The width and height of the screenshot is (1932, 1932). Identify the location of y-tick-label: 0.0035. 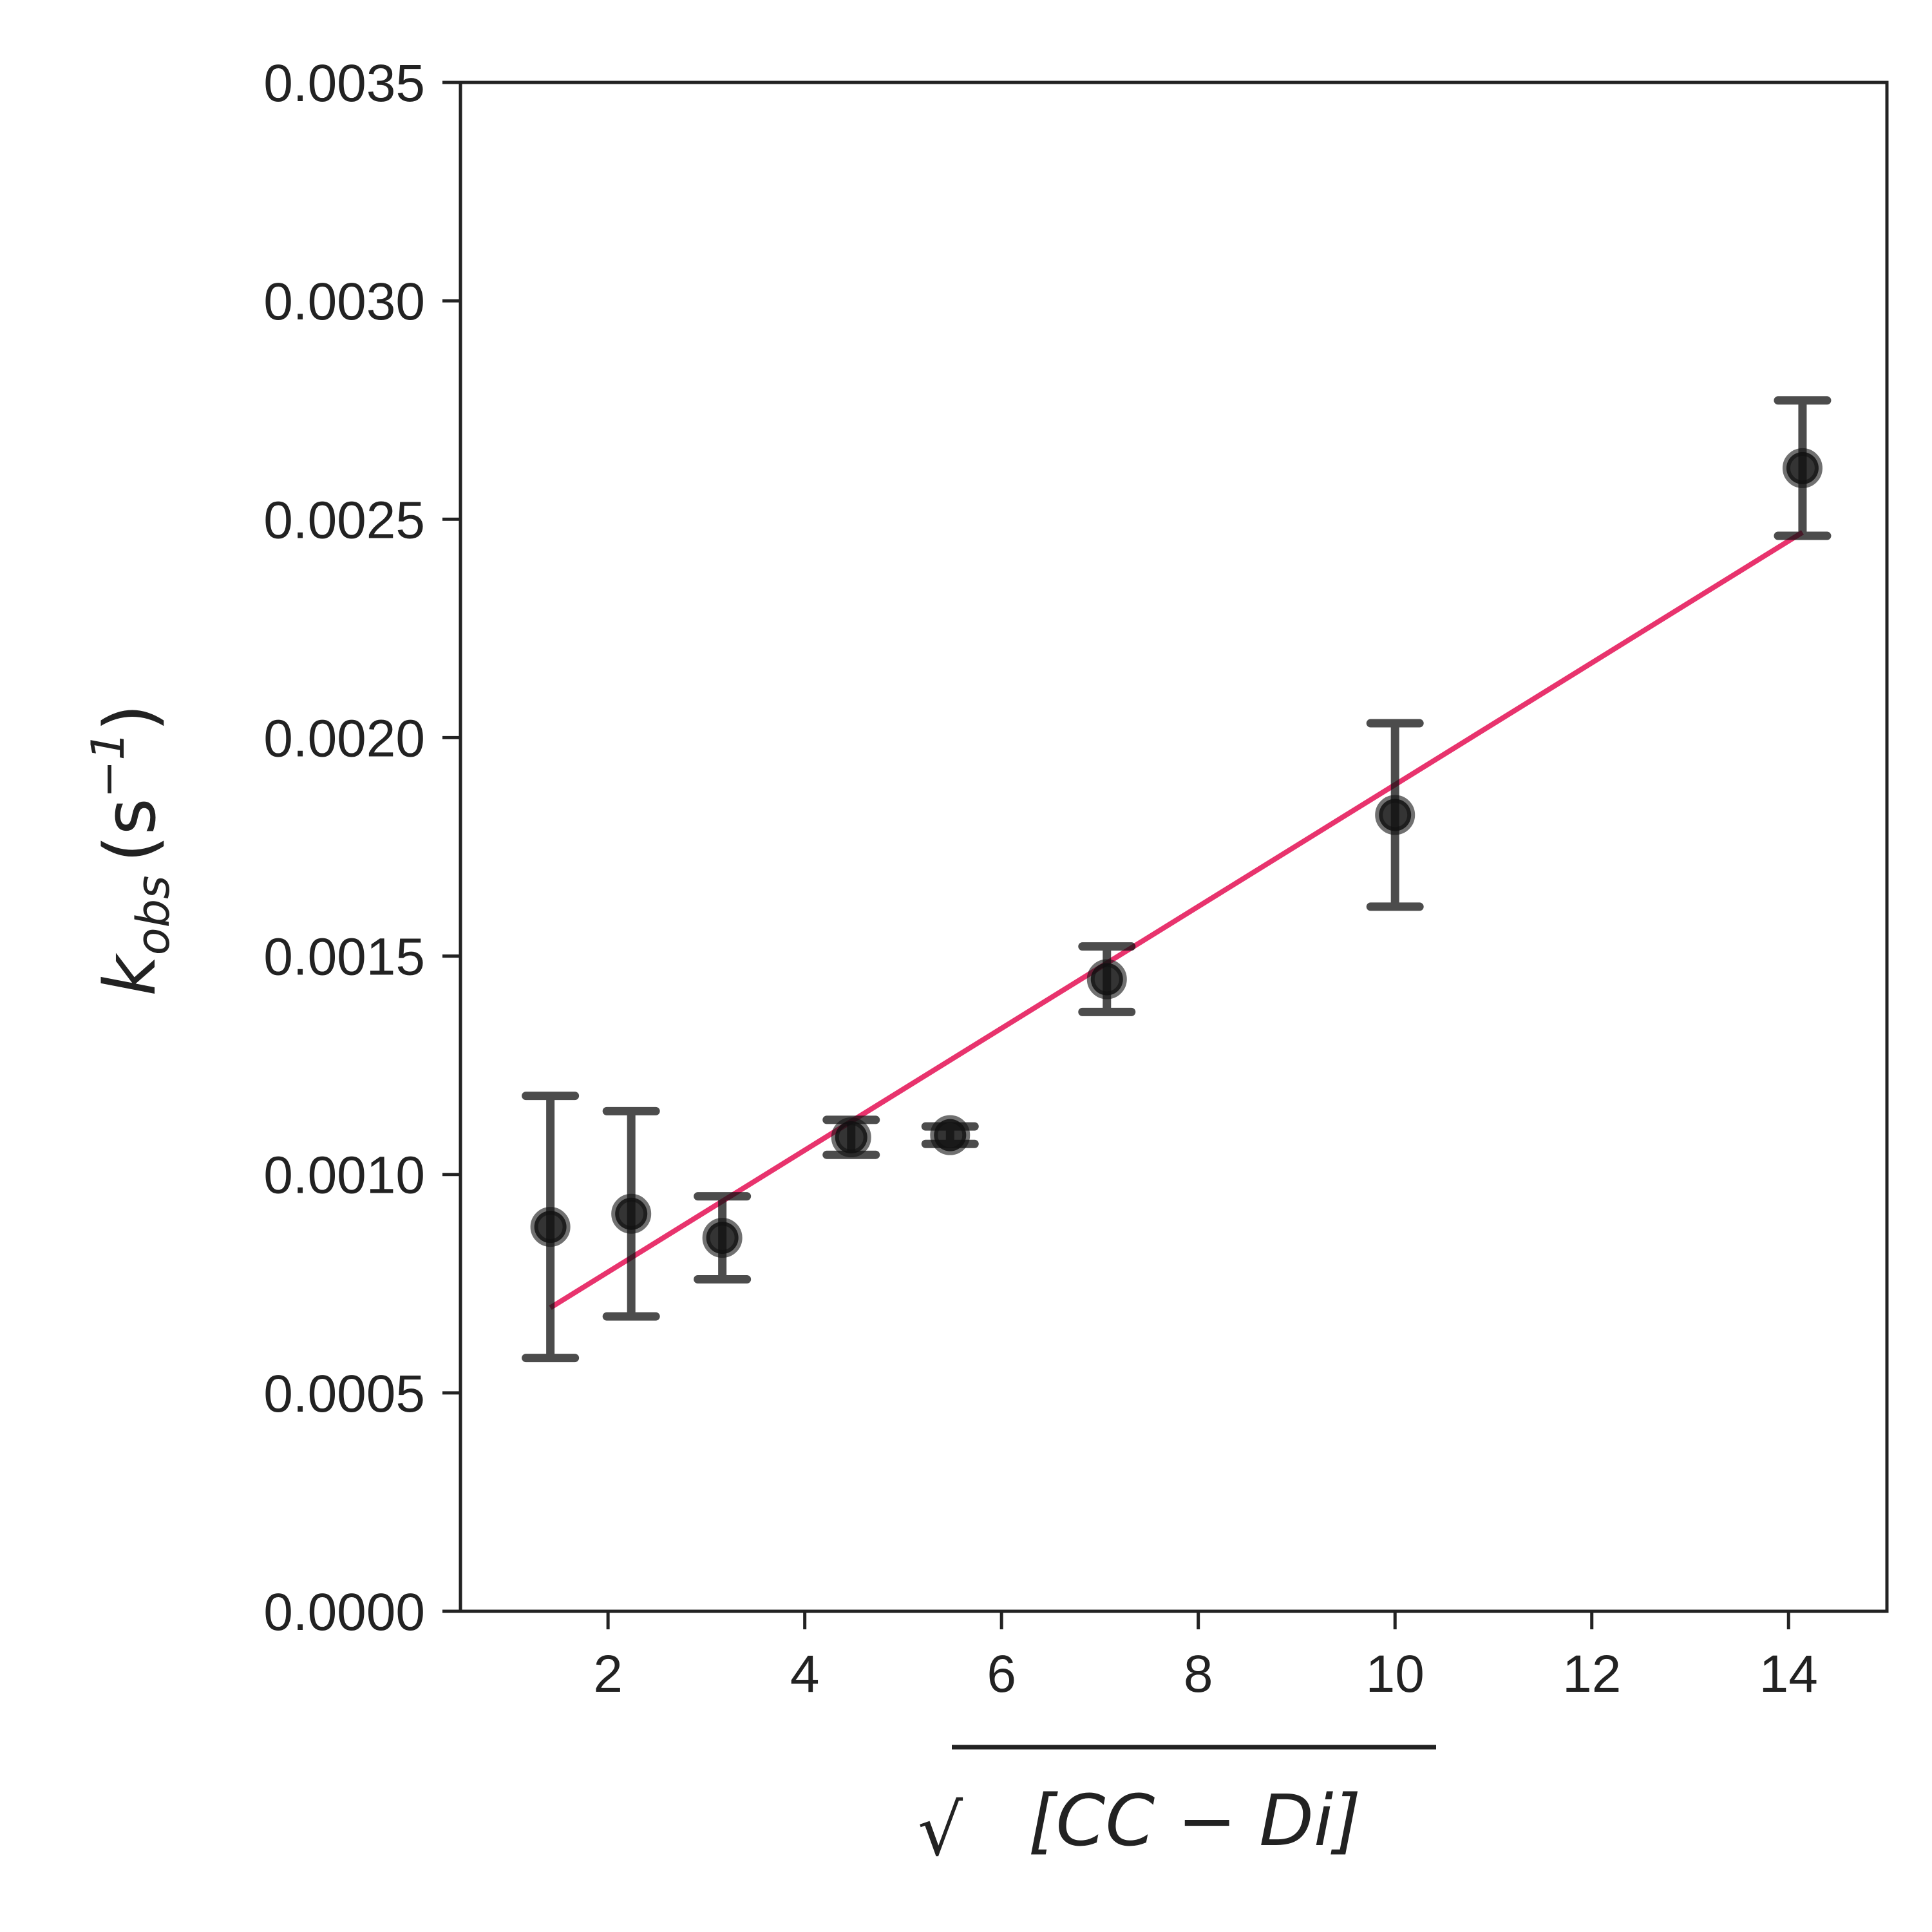
(344, 83).